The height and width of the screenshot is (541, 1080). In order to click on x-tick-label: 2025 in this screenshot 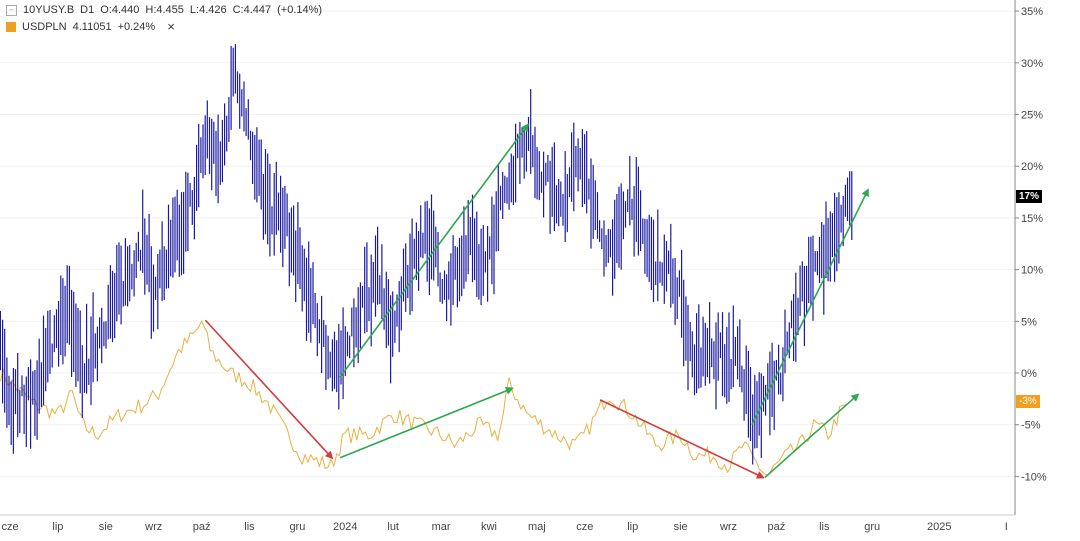, I will do `click(939, 527)`.